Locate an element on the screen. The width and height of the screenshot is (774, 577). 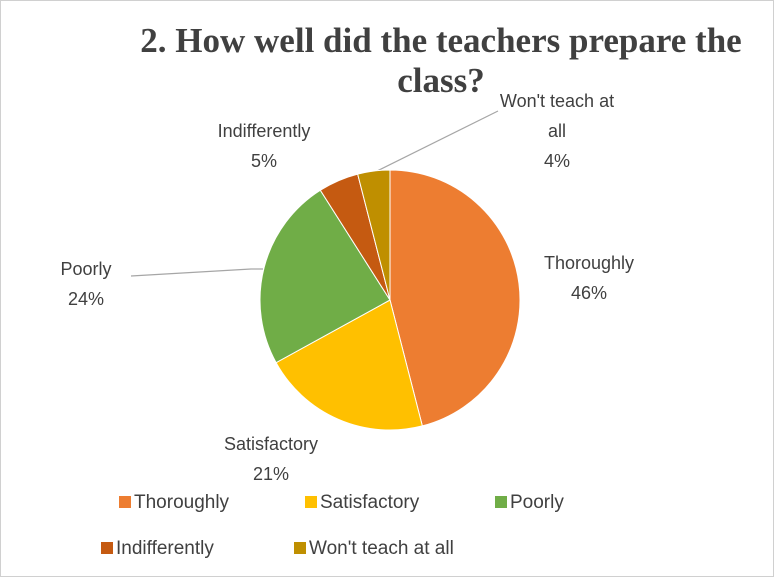
value-label: 21% is located at coordinates (271, 474).